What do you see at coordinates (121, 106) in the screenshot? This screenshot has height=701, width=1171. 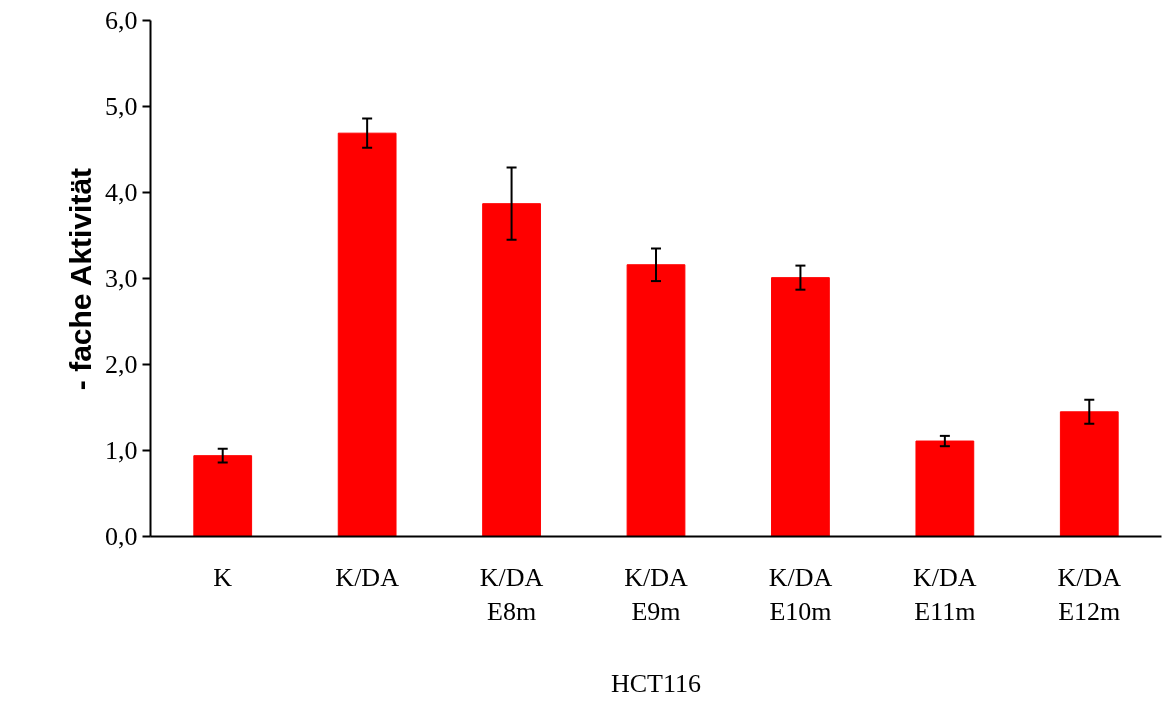 I see `y-tick-label: 5,0` at bounding box center [121, 106].